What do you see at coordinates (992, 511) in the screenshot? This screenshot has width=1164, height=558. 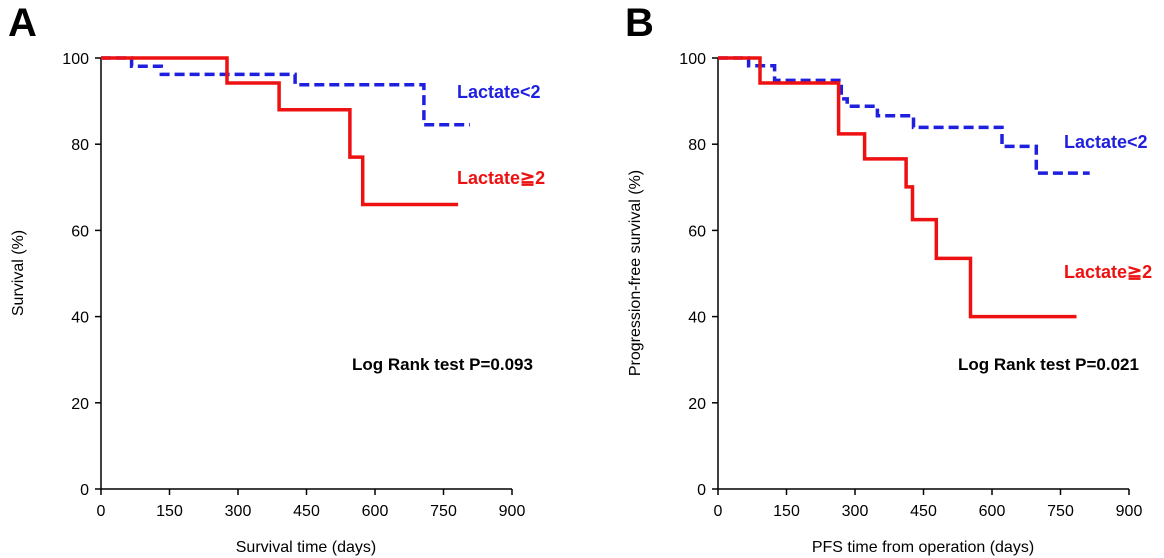 I see `panel-b-x-tick-label-4: 600` at bounding box center [992, 511].